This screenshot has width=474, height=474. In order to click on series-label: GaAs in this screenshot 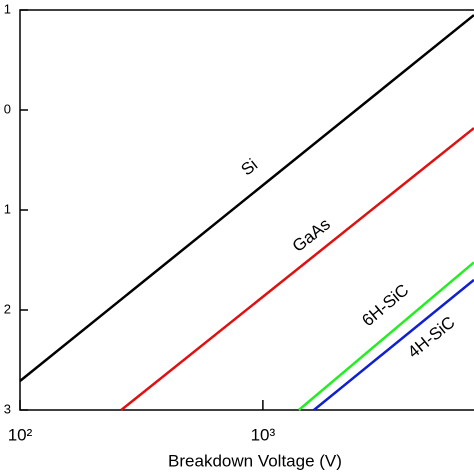, I will do `click(311, 235)`.